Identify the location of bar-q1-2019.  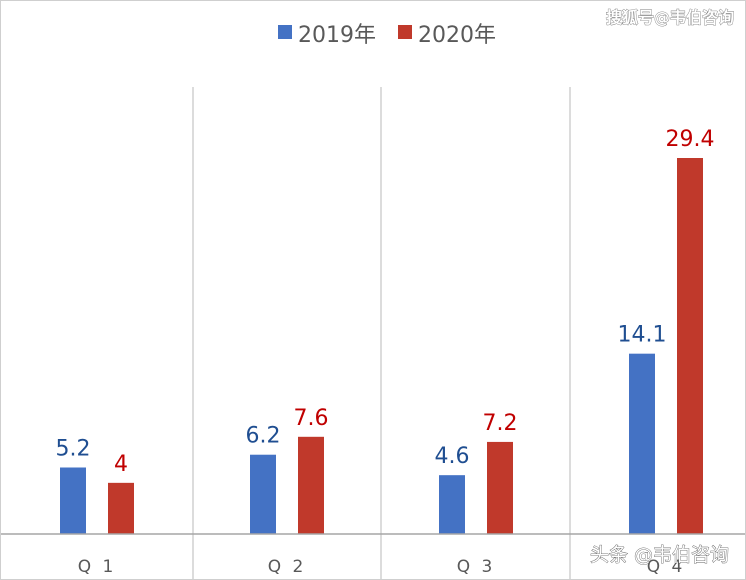
(73, 500).